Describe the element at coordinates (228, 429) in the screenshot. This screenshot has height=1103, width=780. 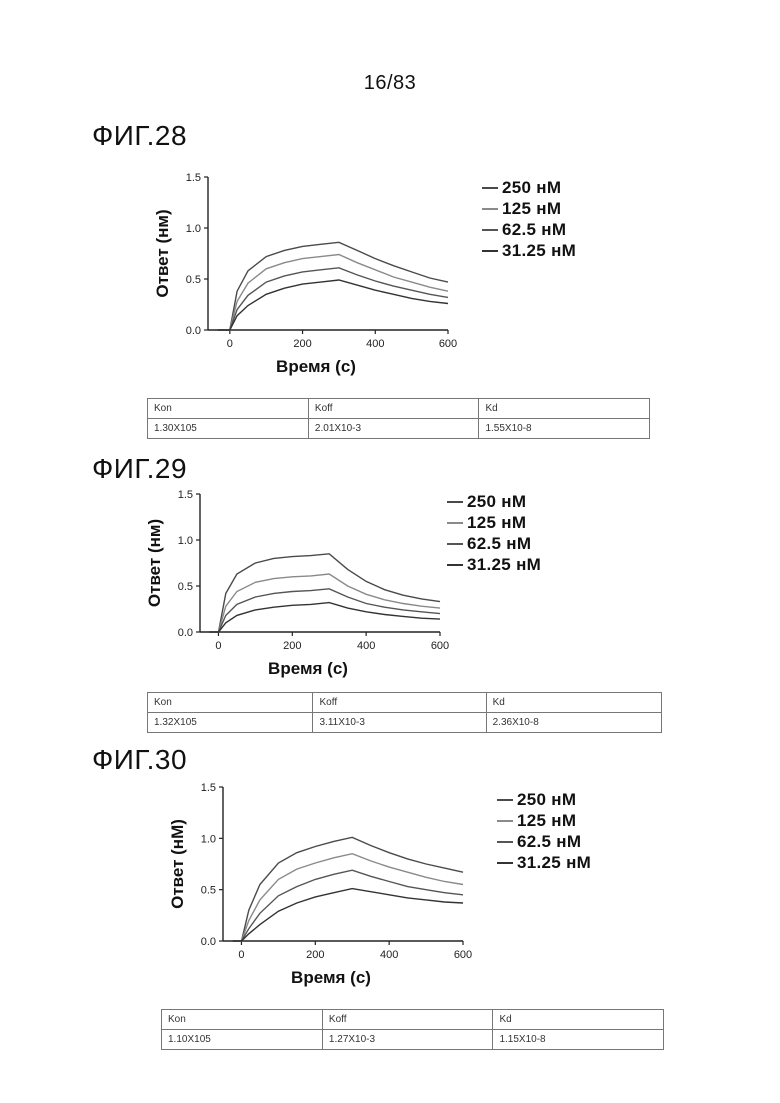
I see `table-cell-kon: 1.30X105` at that location.